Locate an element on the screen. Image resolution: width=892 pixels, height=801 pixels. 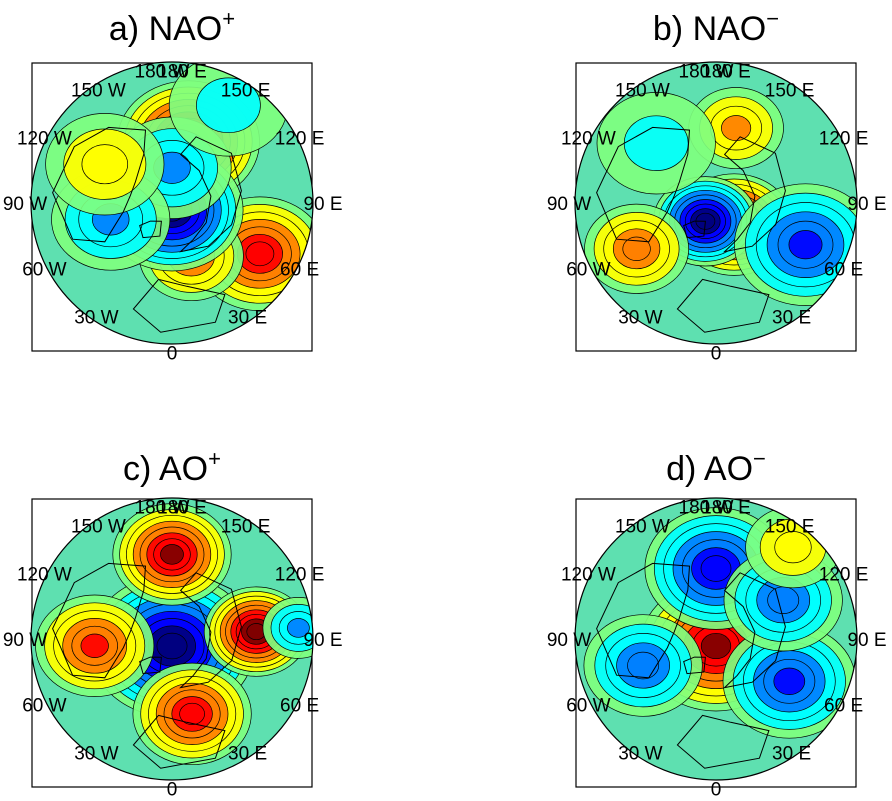
panel-a-lon-label-3: 150 E is located at coordinates (246, 90).